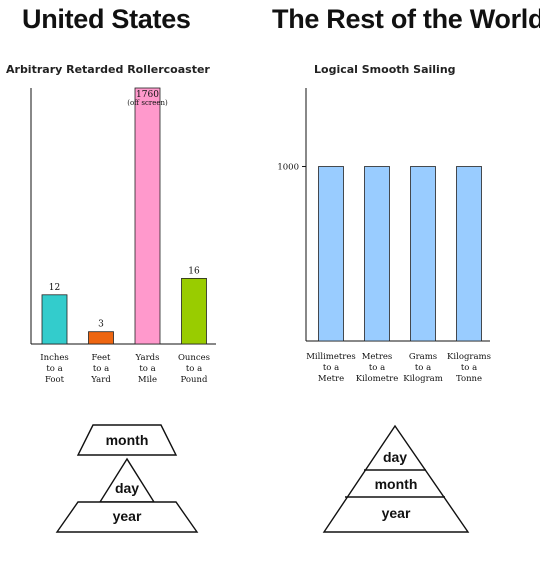  What do you see at coordinates (108, 69) in the screenshot?
I see `us-chart-title: Arbitrary Retarded Rollercoaster` at bounding box center [108, 69].